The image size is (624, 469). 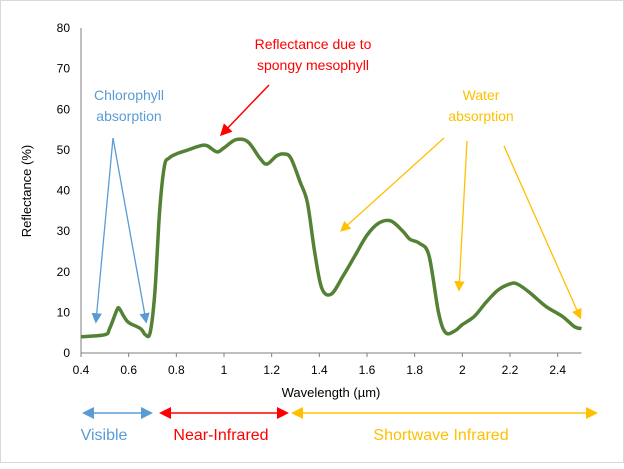 What do you see at coordinates (271, 370) in the screenshot?
I see `x-tick-label: 1.2` at bounding box center [271, 370].